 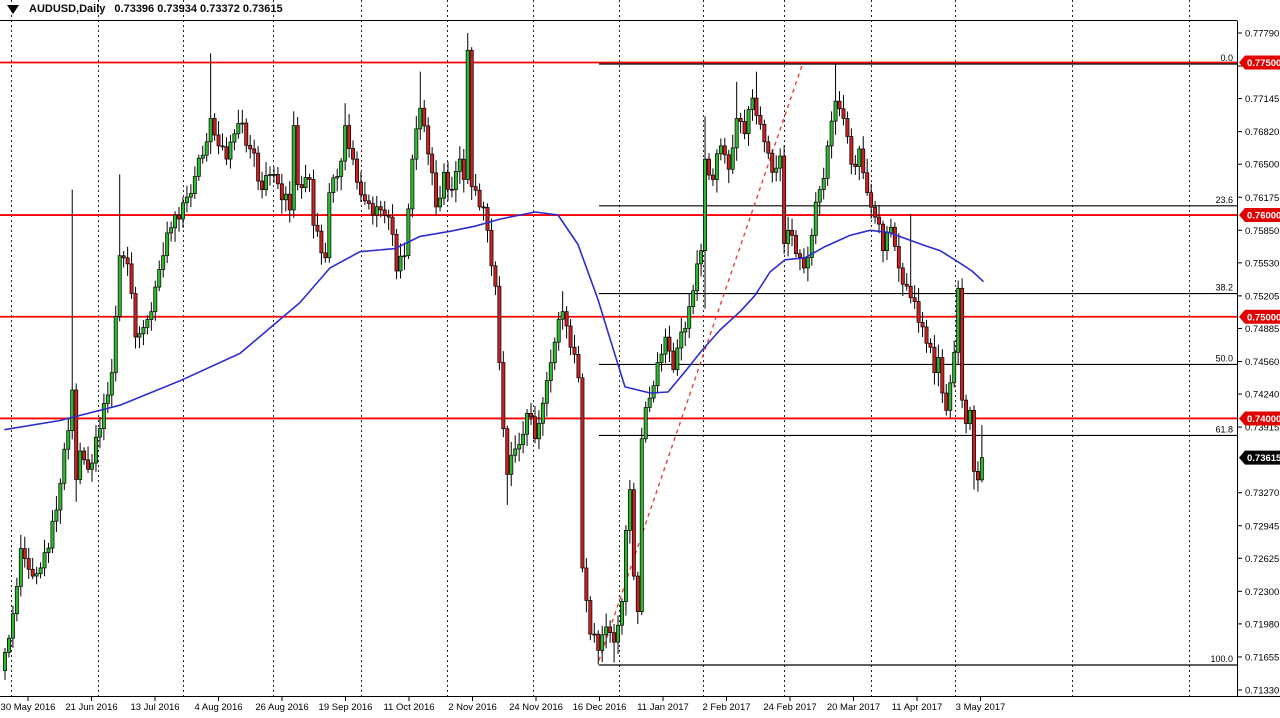 I want to click on price-axis-label: 0.74240, so click(x=1262, y=395).